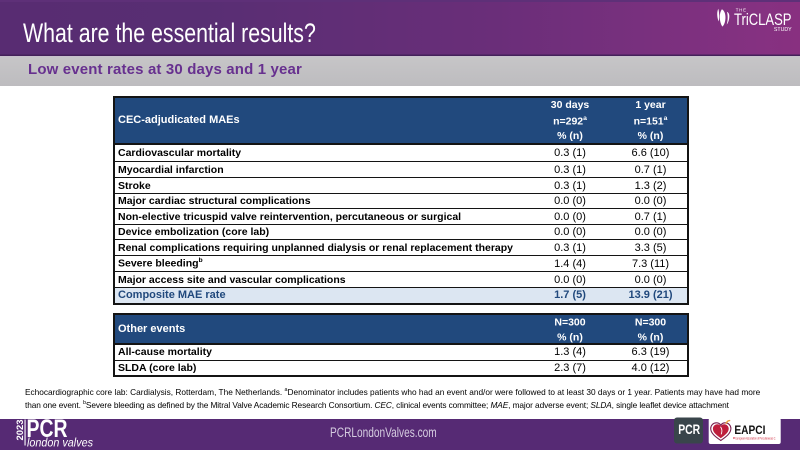 The height and width of the screenshot is (450, 800). What do you see at coordinates (783, 30) in the screenshot?
I see `svg-text: STUDY` at bounding box center [783, 30].